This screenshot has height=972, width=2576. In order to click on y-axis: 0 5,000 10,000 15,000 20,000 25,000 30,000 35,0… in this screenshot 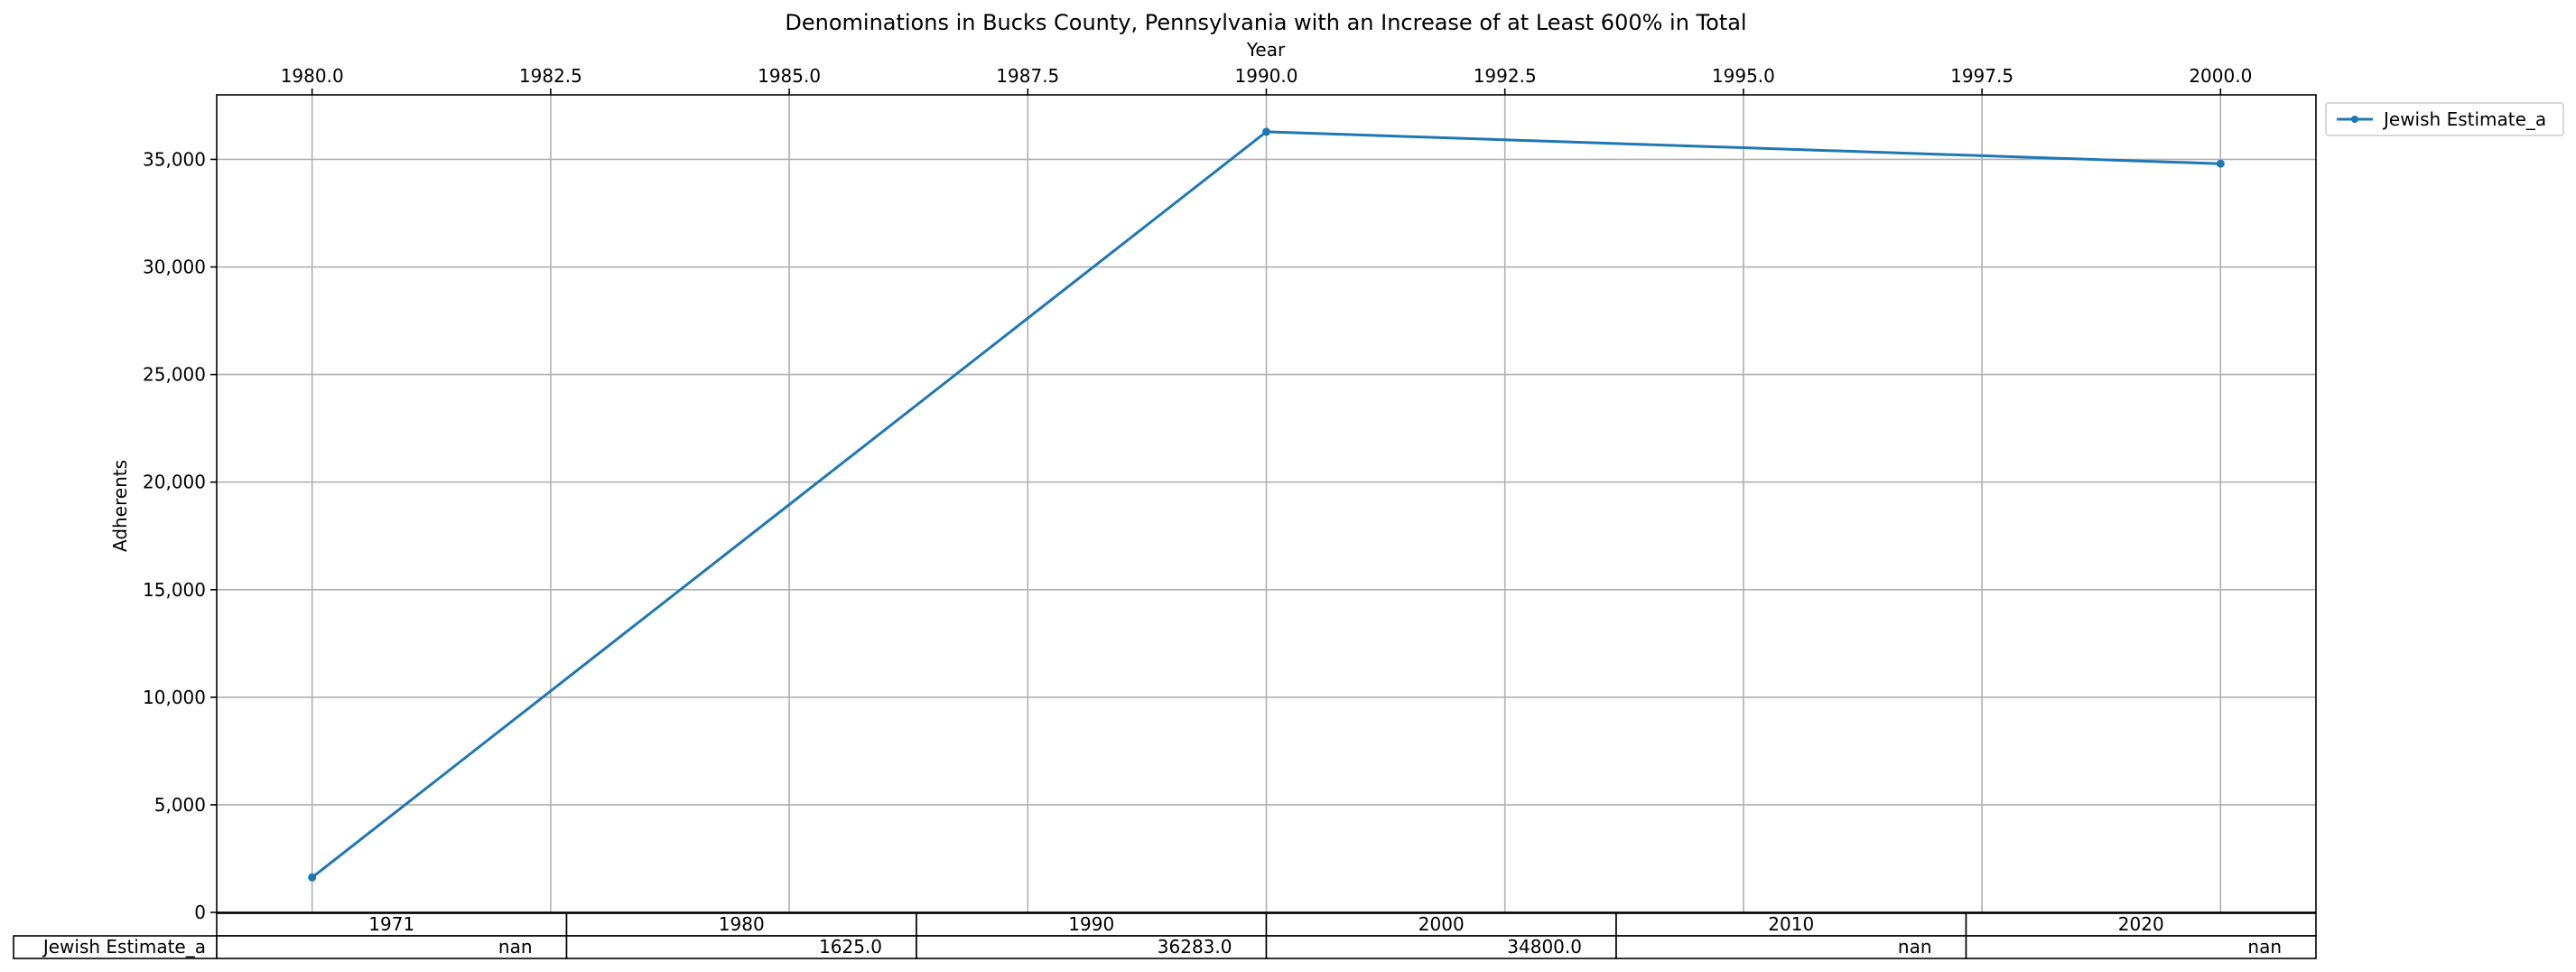, I will do `click(180, 535)`.